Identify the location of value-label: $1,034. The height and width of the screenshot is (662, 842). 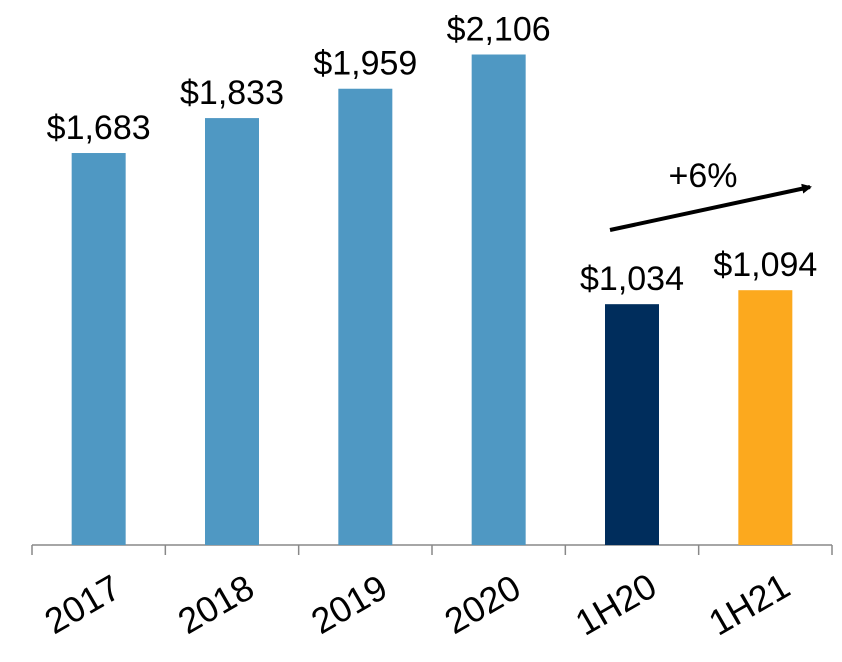
(632, 279).